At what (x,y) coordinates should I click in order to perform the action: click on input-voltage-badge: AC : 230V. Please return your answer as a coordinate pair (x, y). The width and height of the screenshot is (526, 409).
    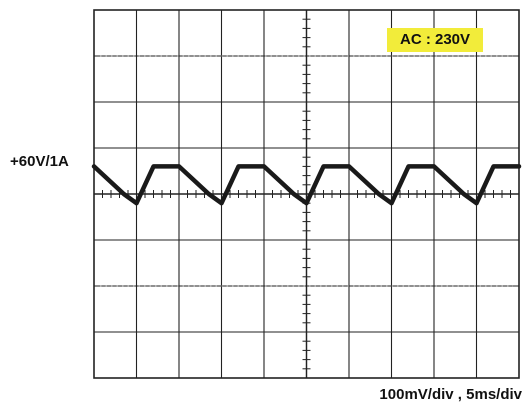
    Looking at the image, I should click on (435, 40).